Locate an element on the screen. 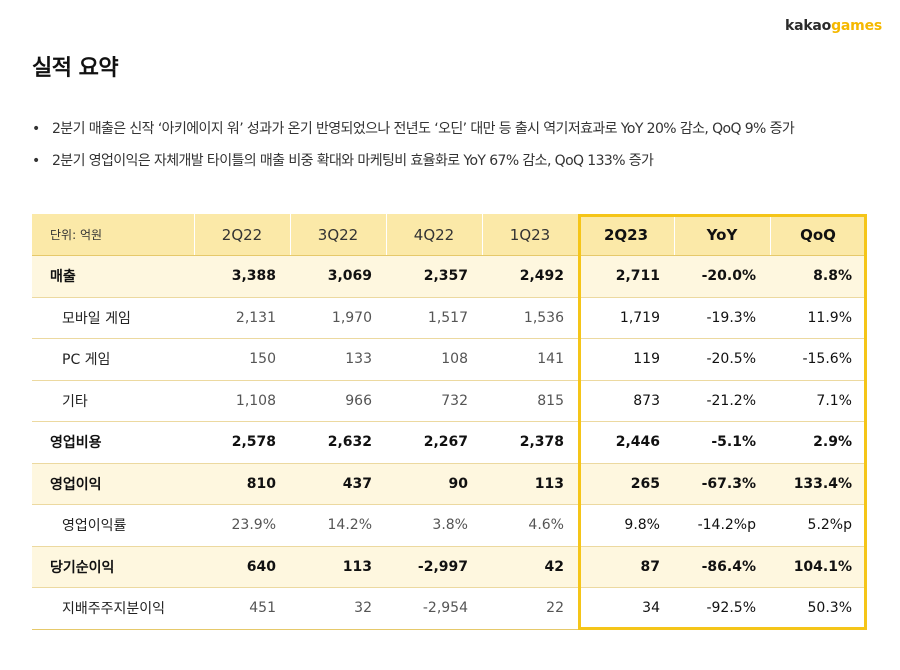  cell-2q23: 119 is located at coordinates (626, 359).